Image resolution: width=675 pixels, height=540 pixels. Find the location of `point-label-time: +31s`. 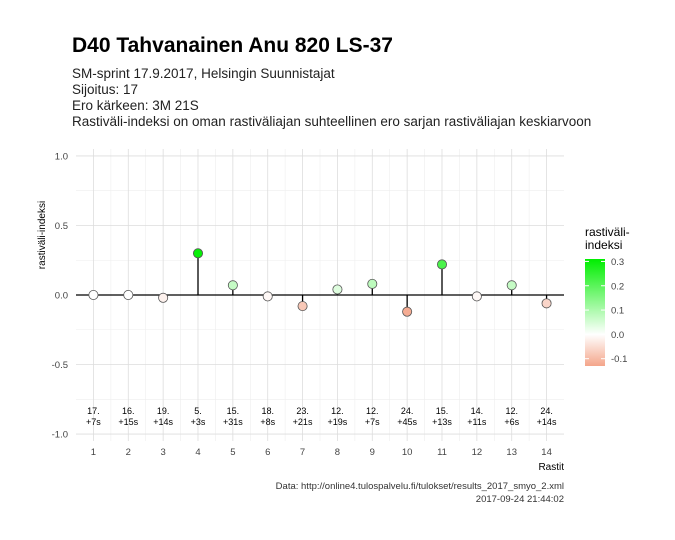

point-label-time: +31s is located at coordinates (233, 422).